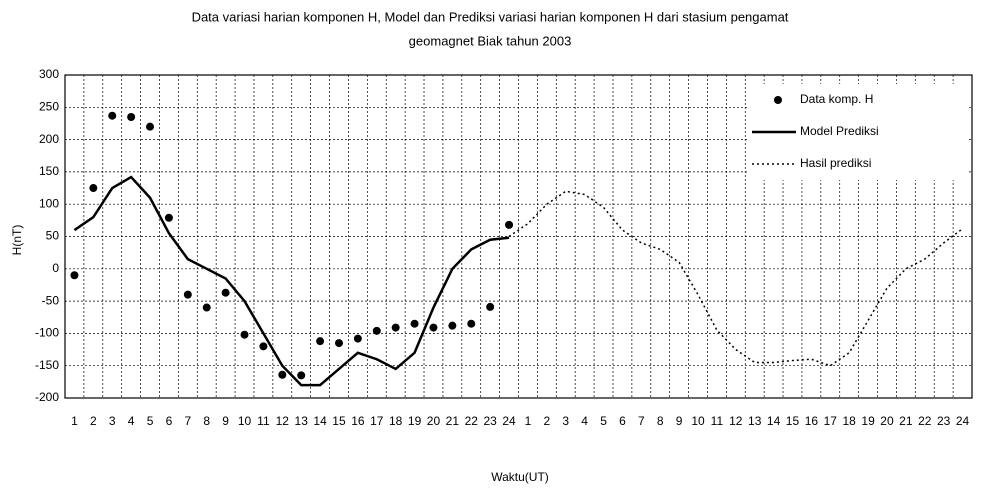 The width and height of the screenshot is (981, 490). Describe the element at coordinates (836, 99) in the screenshot. I see `legend-label: Data komp. H` at that location.